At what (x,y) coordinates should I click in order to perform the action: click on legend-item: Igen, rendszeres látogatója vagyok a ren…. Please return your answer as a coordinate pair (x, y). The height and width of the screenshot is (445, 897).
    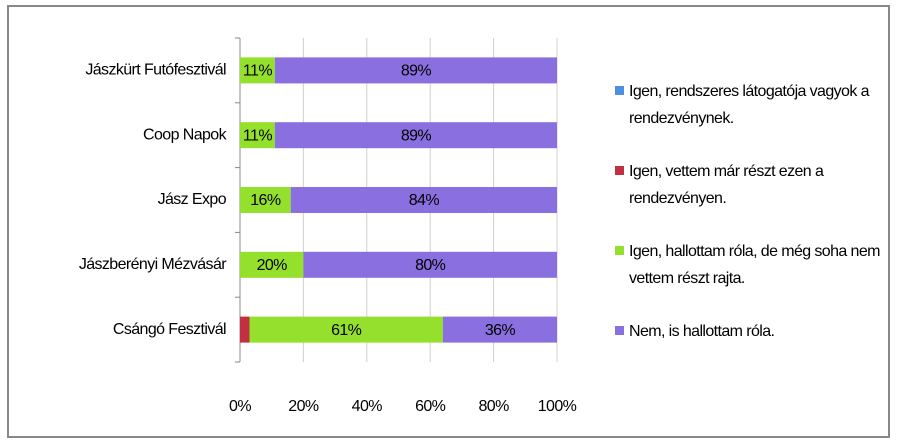
    Looking at the image, I should click on (752, 105).